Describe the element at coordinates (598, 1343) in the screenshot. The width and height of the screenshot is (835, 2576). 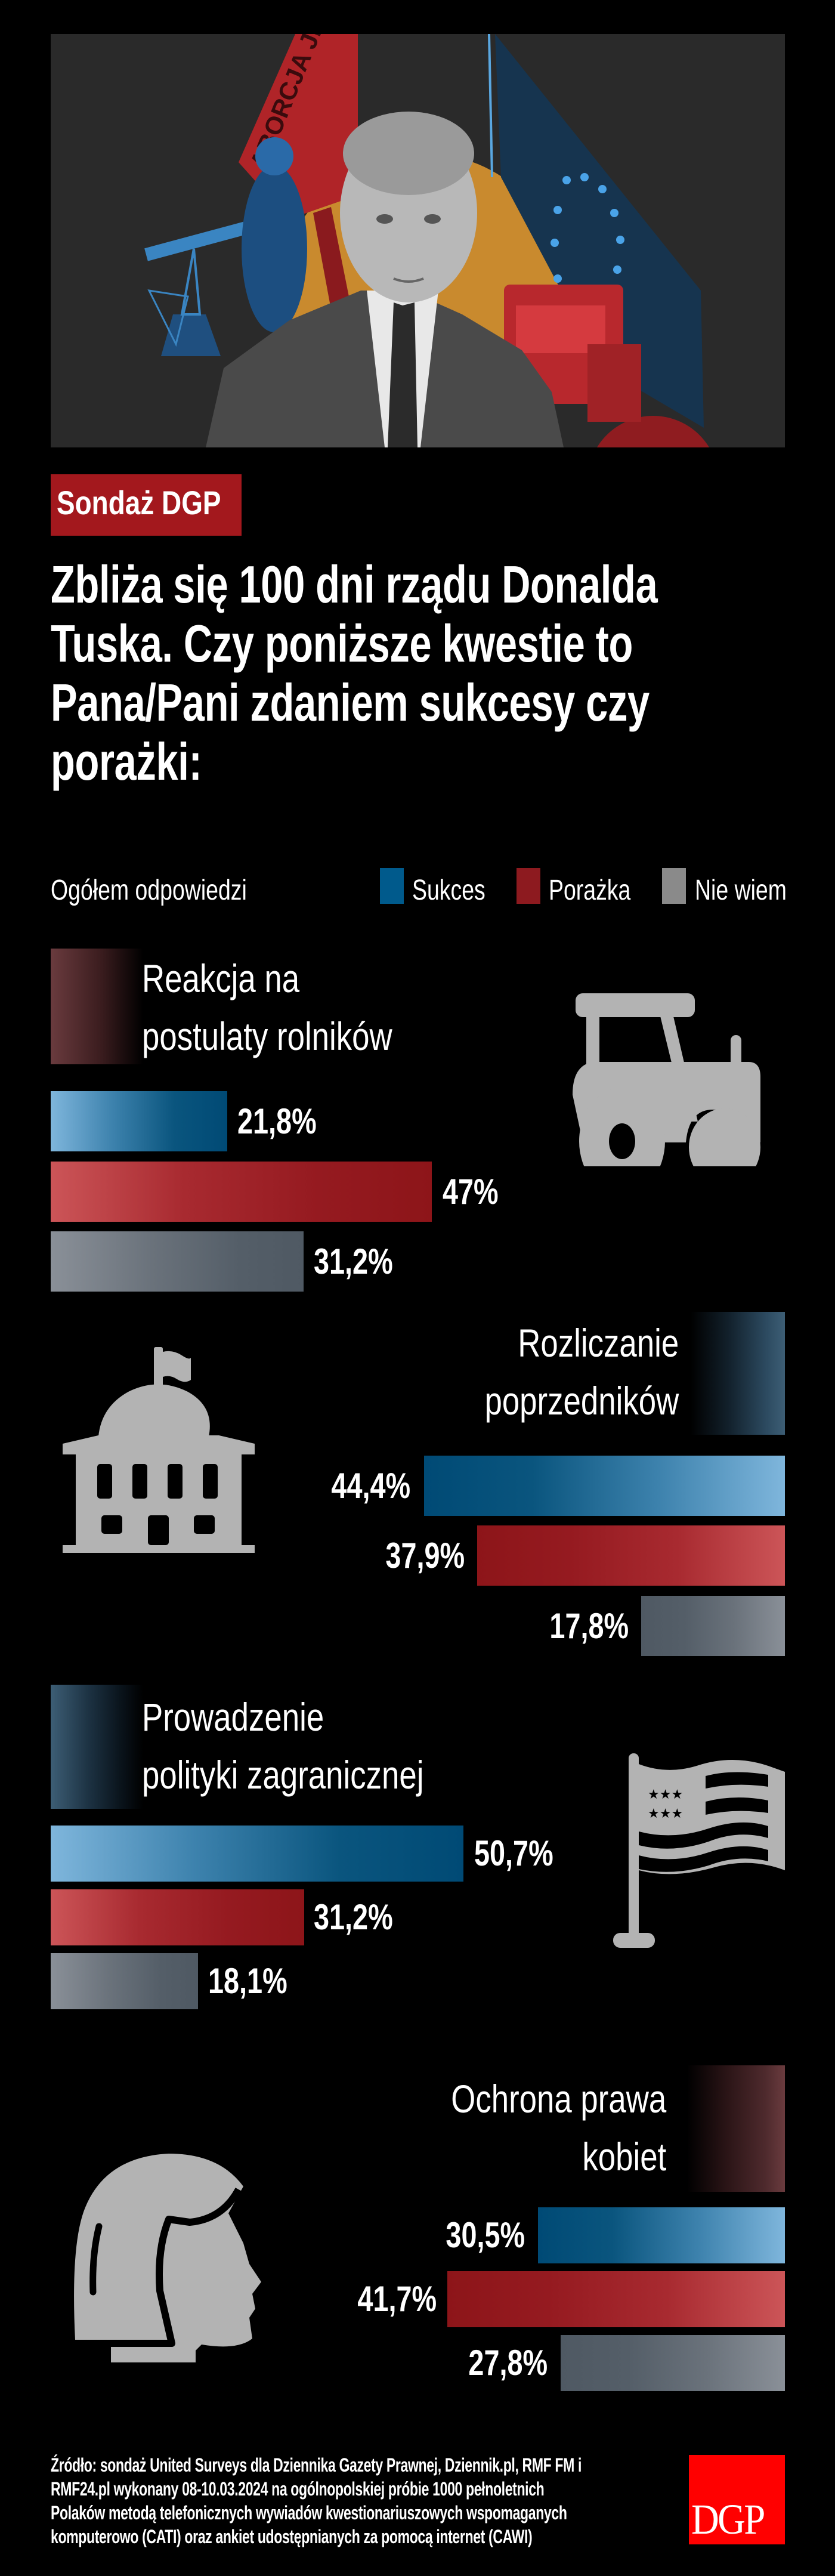
I see `section-title-line: Rozliczanie` at that location.